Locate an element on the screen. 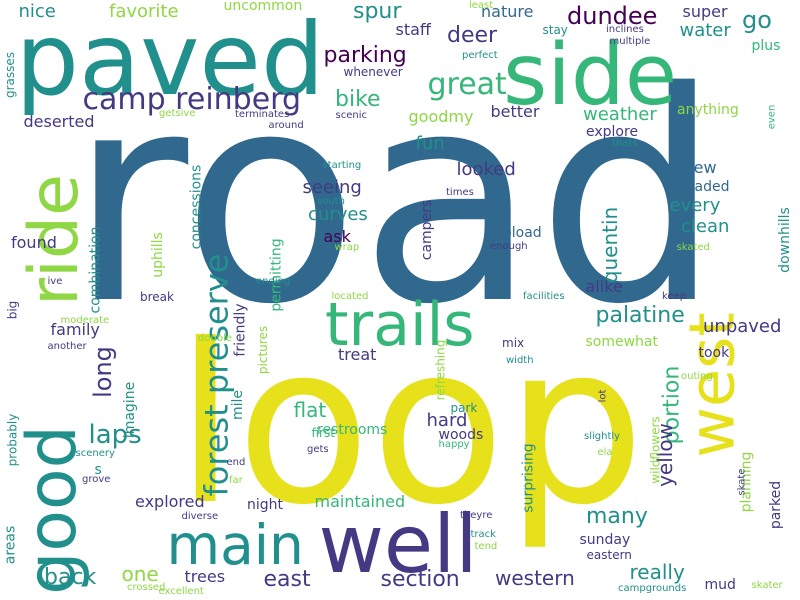 The height and width of the screenshot is (600, 800). word: areas is located at coordinates (9, 545).